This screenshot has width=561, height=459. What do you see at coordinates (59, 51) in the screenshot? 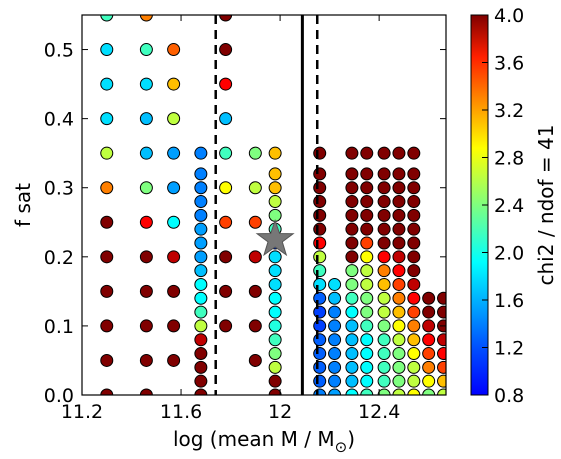
I see `y-tick-label: 0.5` at bounding box center [59, 51].